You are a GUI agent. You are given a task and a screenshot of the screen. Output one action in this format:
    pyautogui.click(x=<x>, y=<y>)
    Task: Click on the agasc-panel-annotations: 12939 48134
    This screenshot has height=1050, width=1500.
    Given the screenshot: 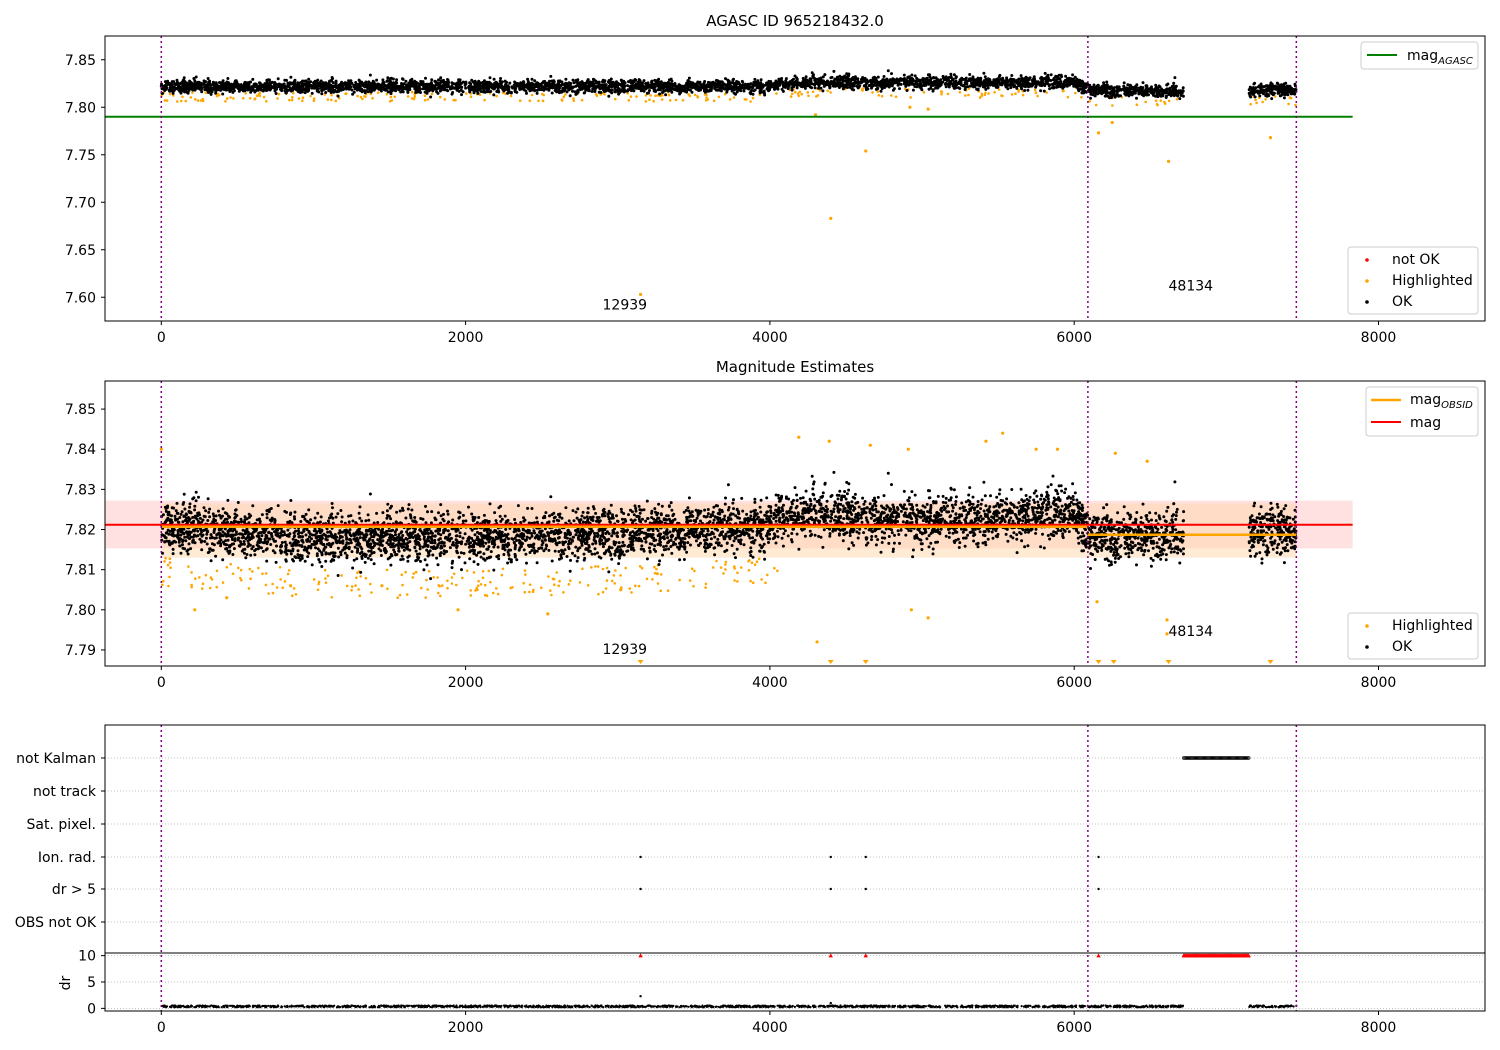 What is the action you would take?
    pyautogui.click(x=908, y=296)
    